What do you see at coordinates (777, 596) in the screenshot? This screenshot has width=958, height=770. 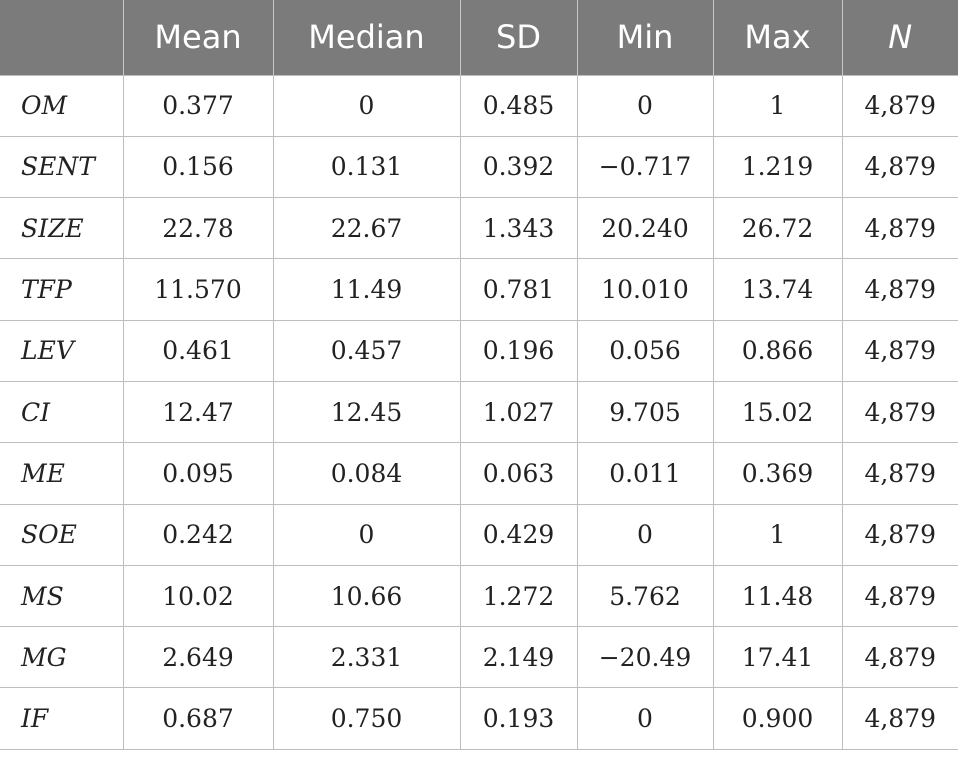 I see `cell-max: 11.48` at bounding box center [777, 596].